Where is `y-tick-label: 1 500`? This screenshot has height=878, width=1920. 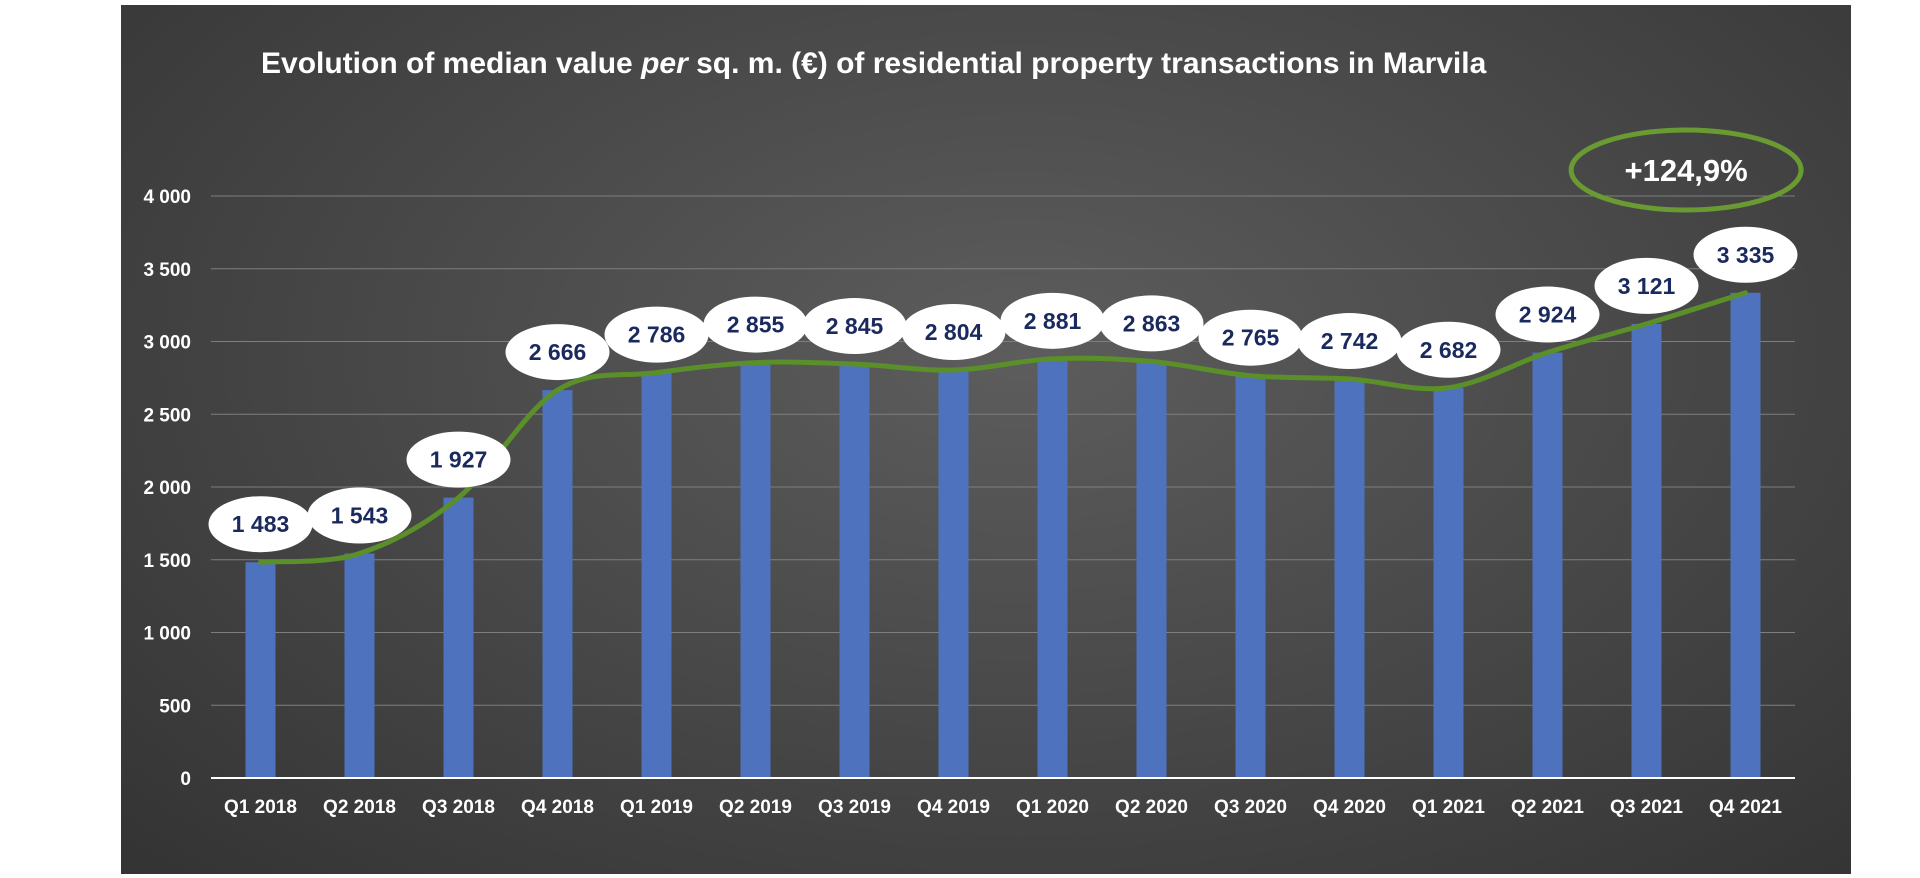 y-tick-label: 1 500 is located at coordinates (167, 561).